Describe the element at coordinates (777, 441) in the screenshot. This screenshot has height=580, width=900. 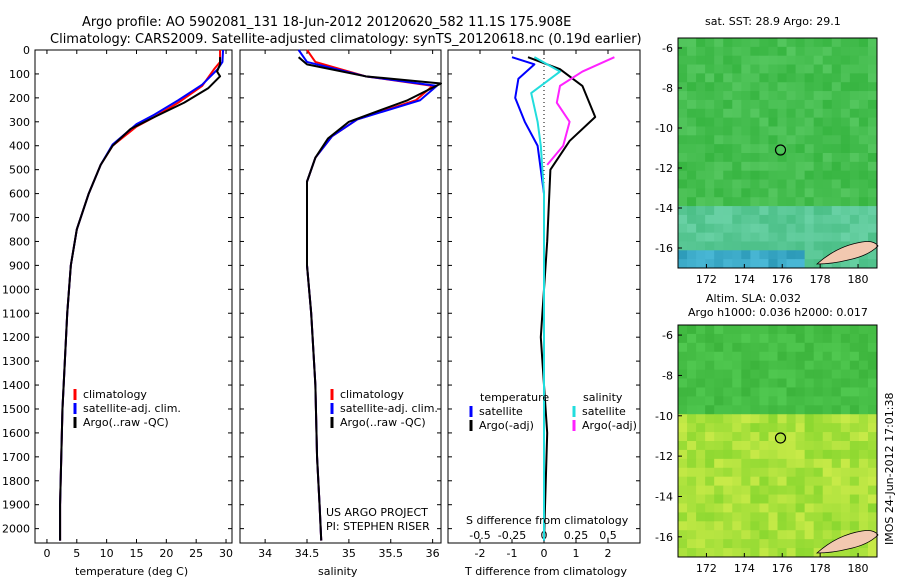
I see `map-frame` at that location.